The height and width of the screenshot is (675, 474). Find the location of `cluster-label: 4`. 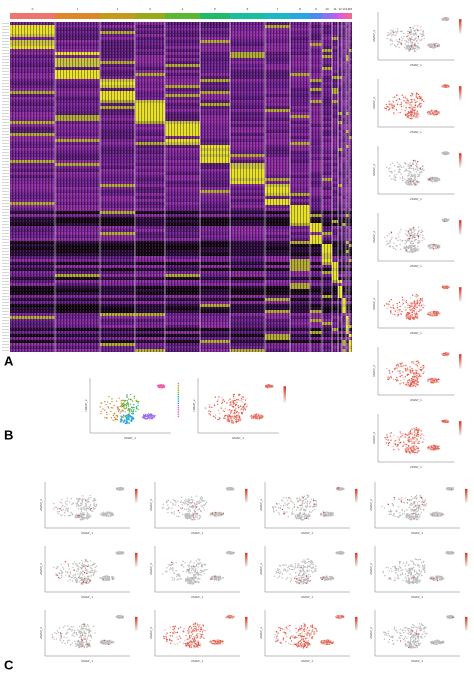

cluster-label: 4 is located at coordinates (183, 9).